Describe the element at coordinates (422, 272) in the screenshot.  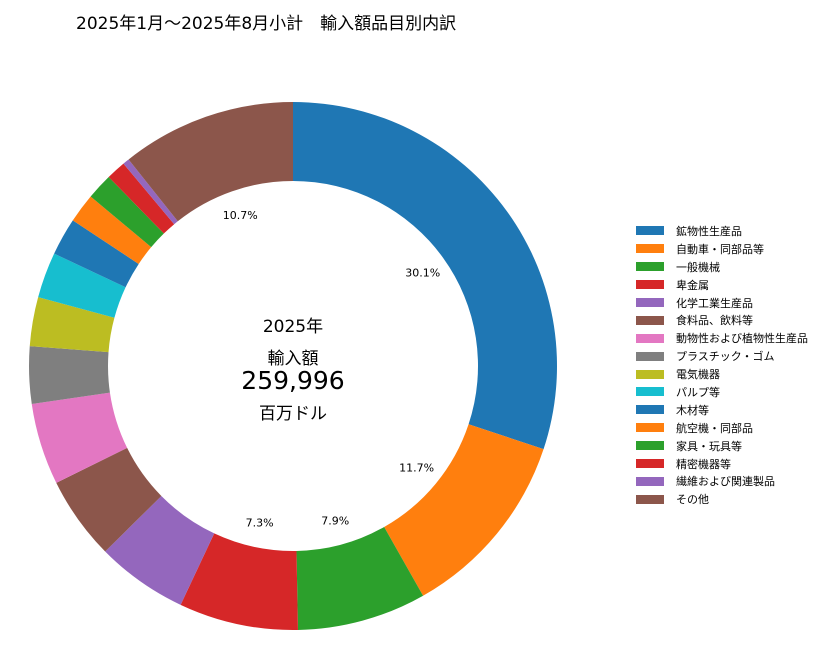
I see `slice-pct-label: 30.1%` at that location.